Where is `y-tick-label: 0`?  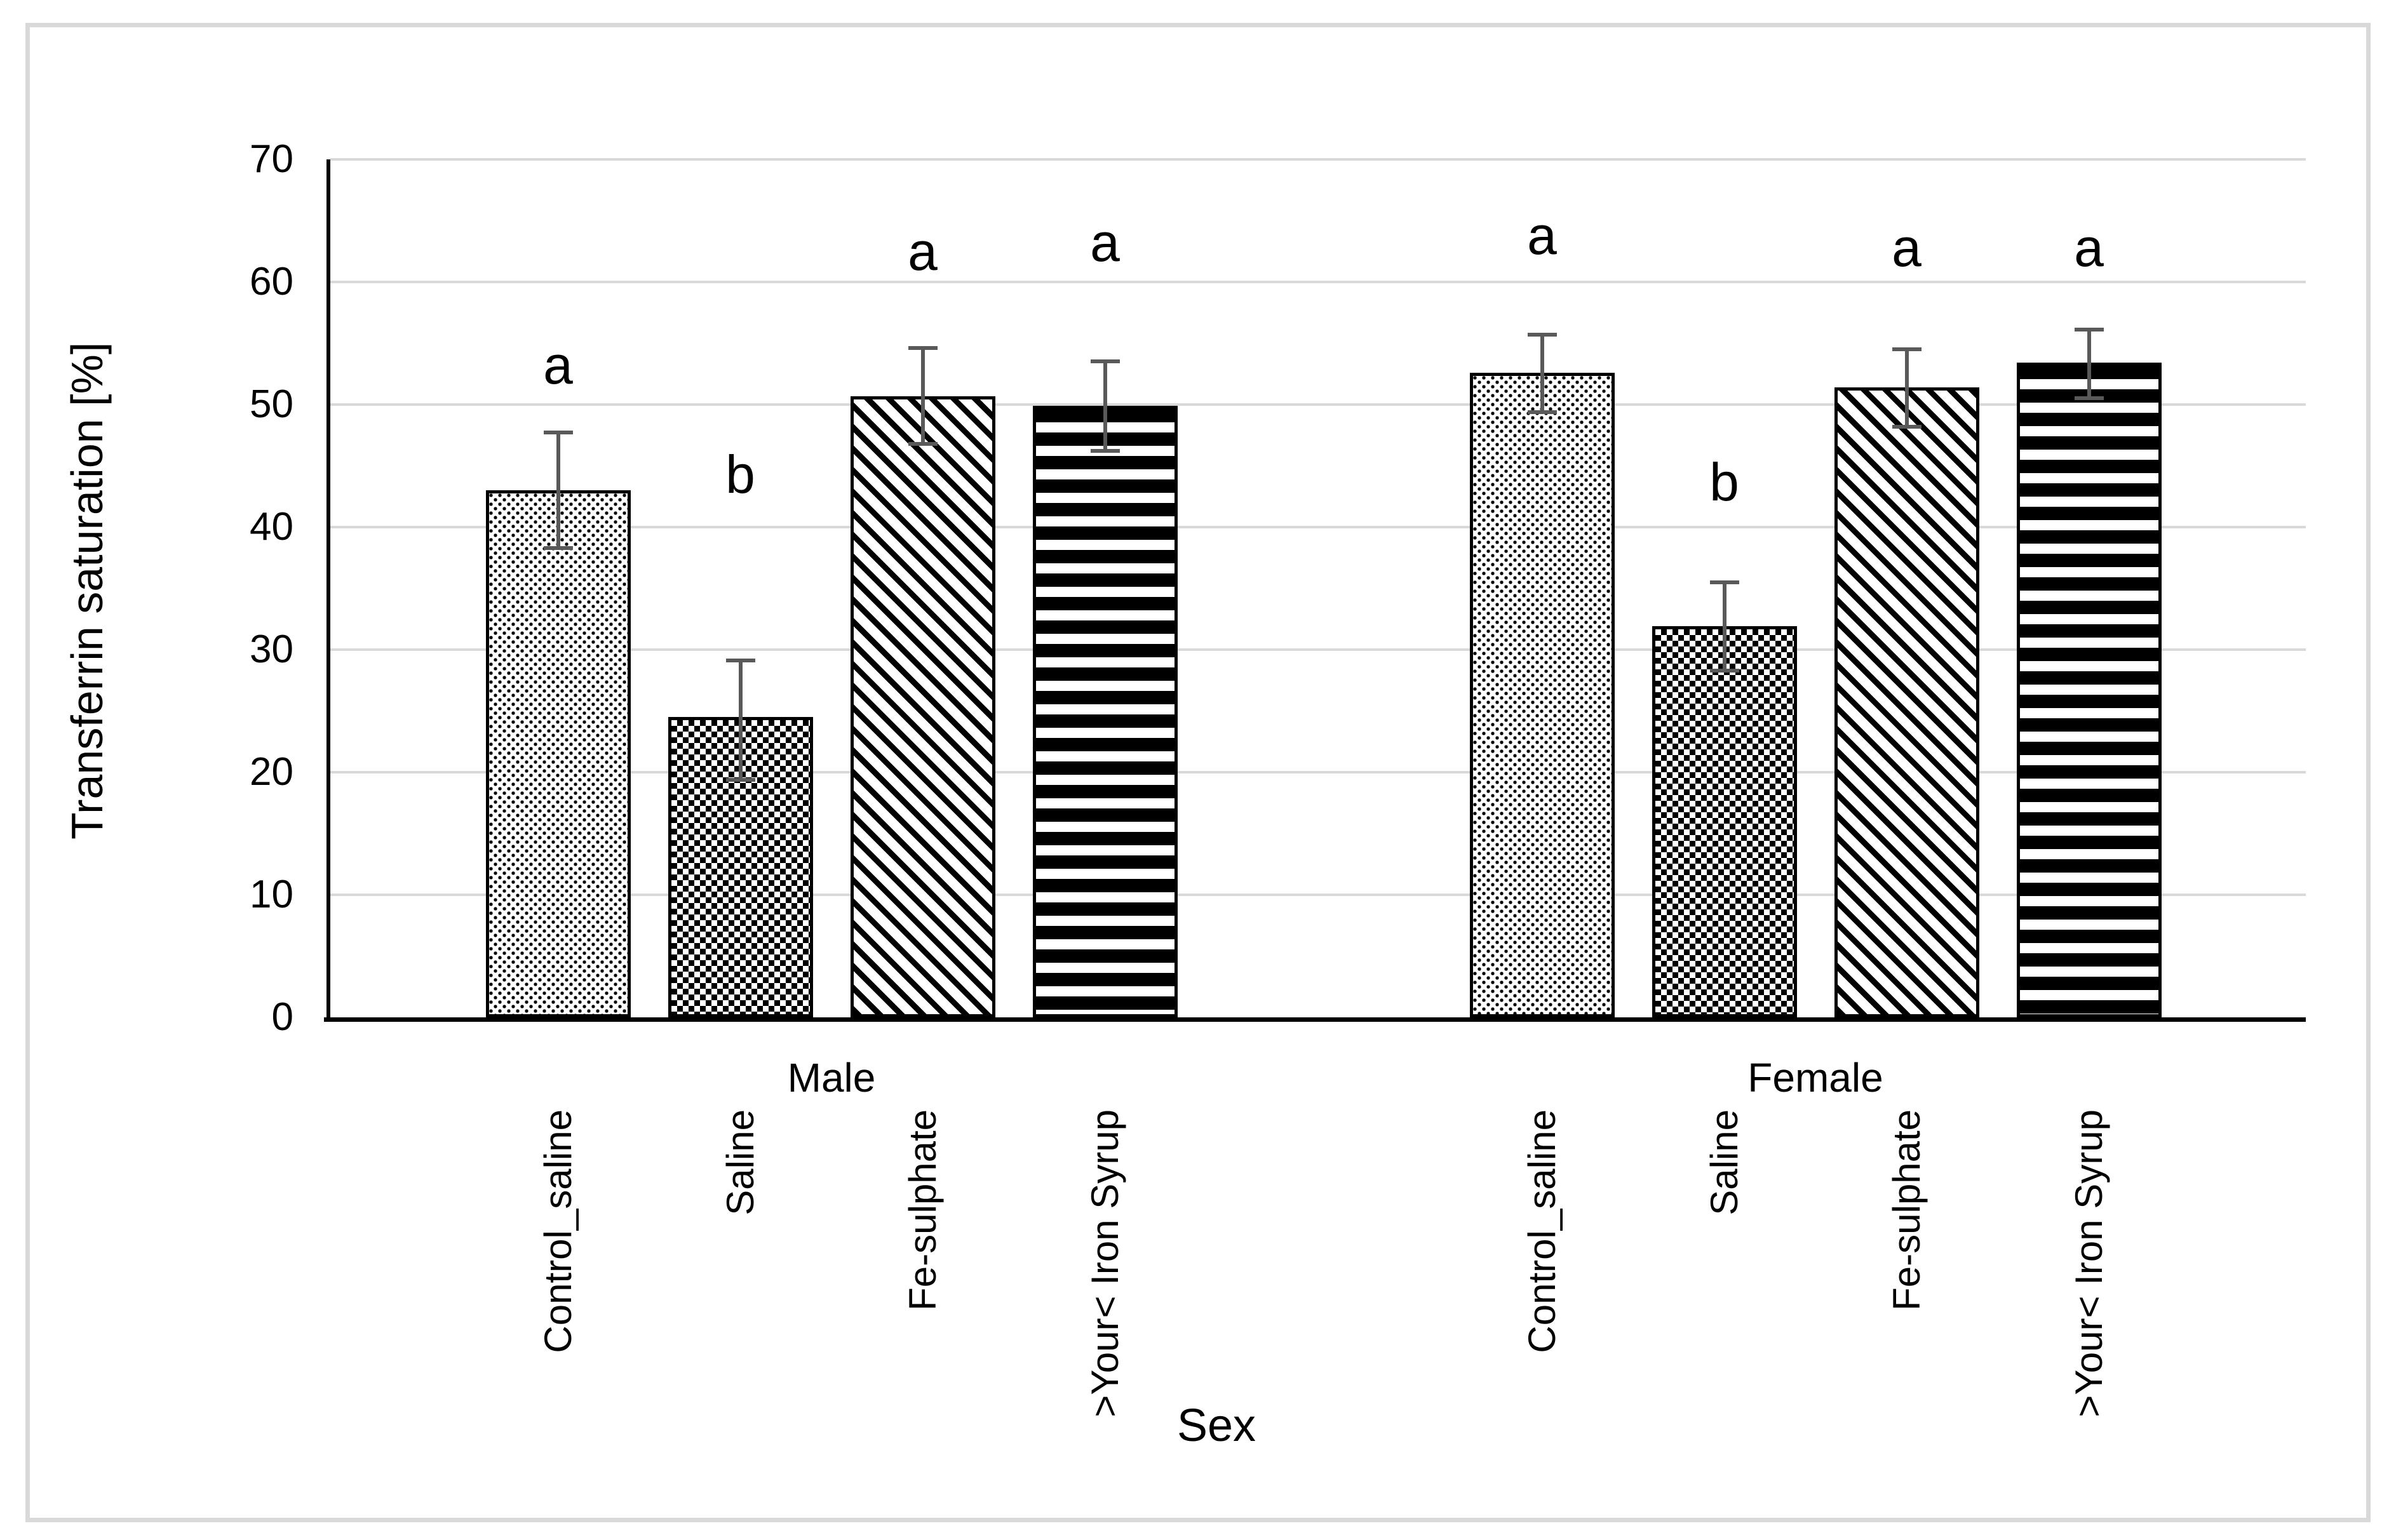 y-tick-label: 0 is located at coordinates (282, 1017).